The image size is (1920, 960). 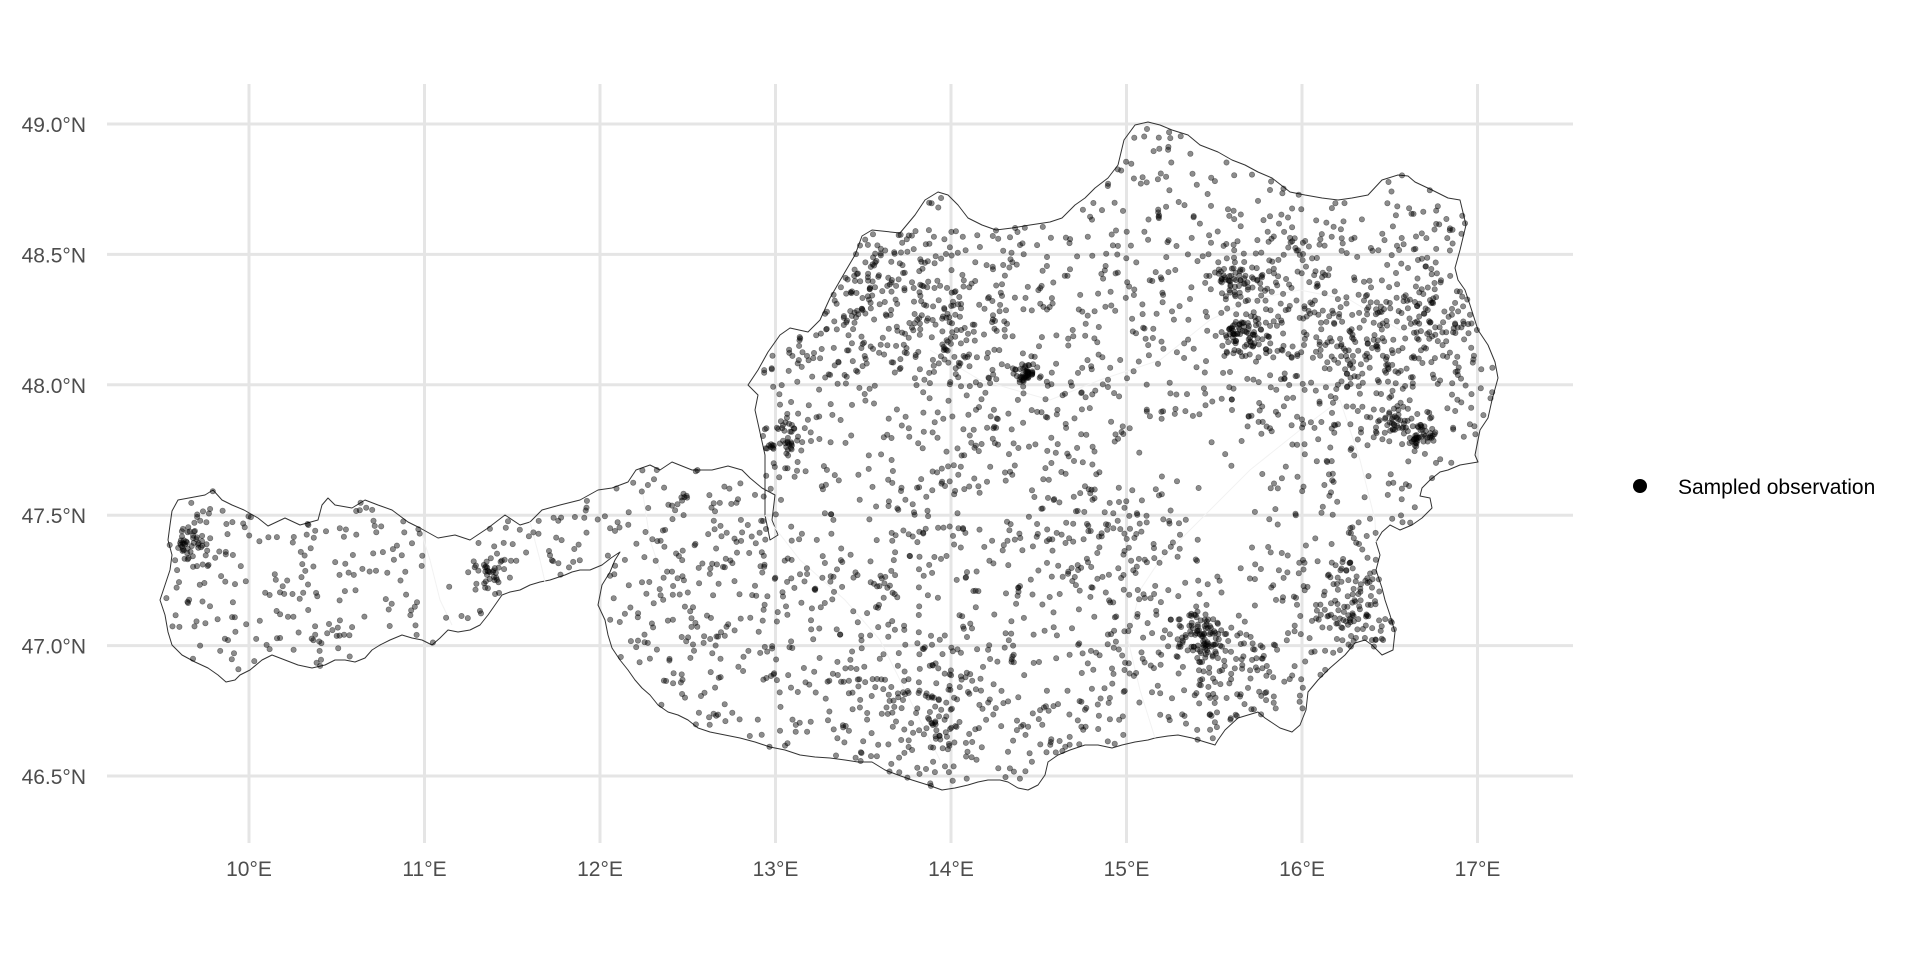 I want to click on state-border, so click(x=852, y=637).